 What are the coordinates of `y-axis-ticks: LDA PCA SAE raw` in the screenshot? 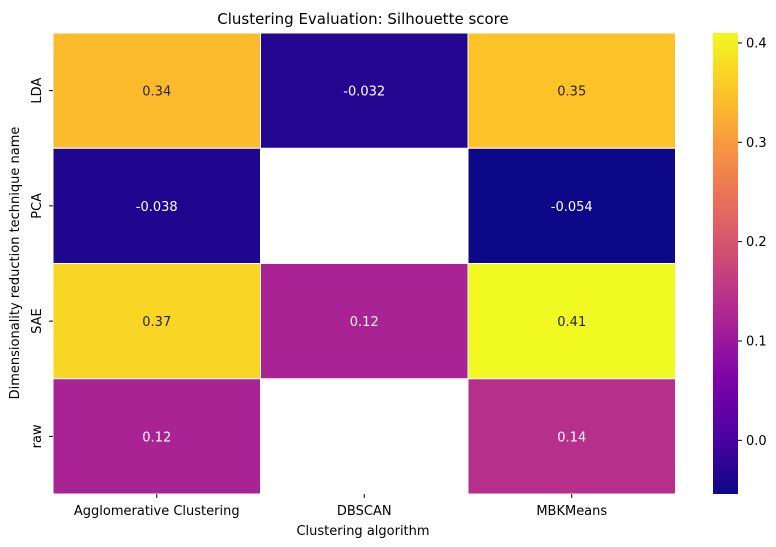 It's located at (41, 263).